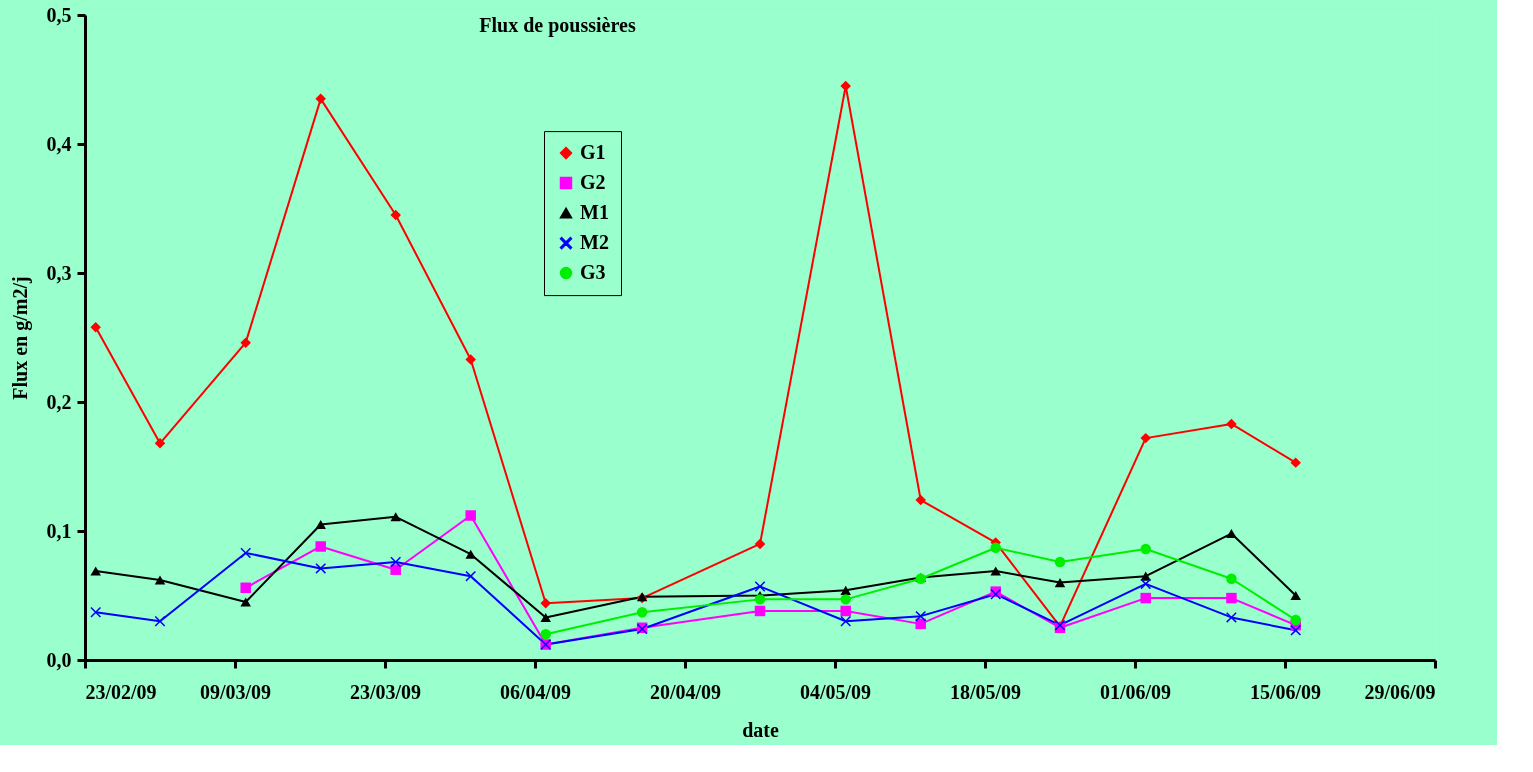 The height and width of the screenshot is (772, 1533). Describe the element at coordinates (385, 691) in the screenshot. I see `x-tick-label: 23/03/09` at that location.